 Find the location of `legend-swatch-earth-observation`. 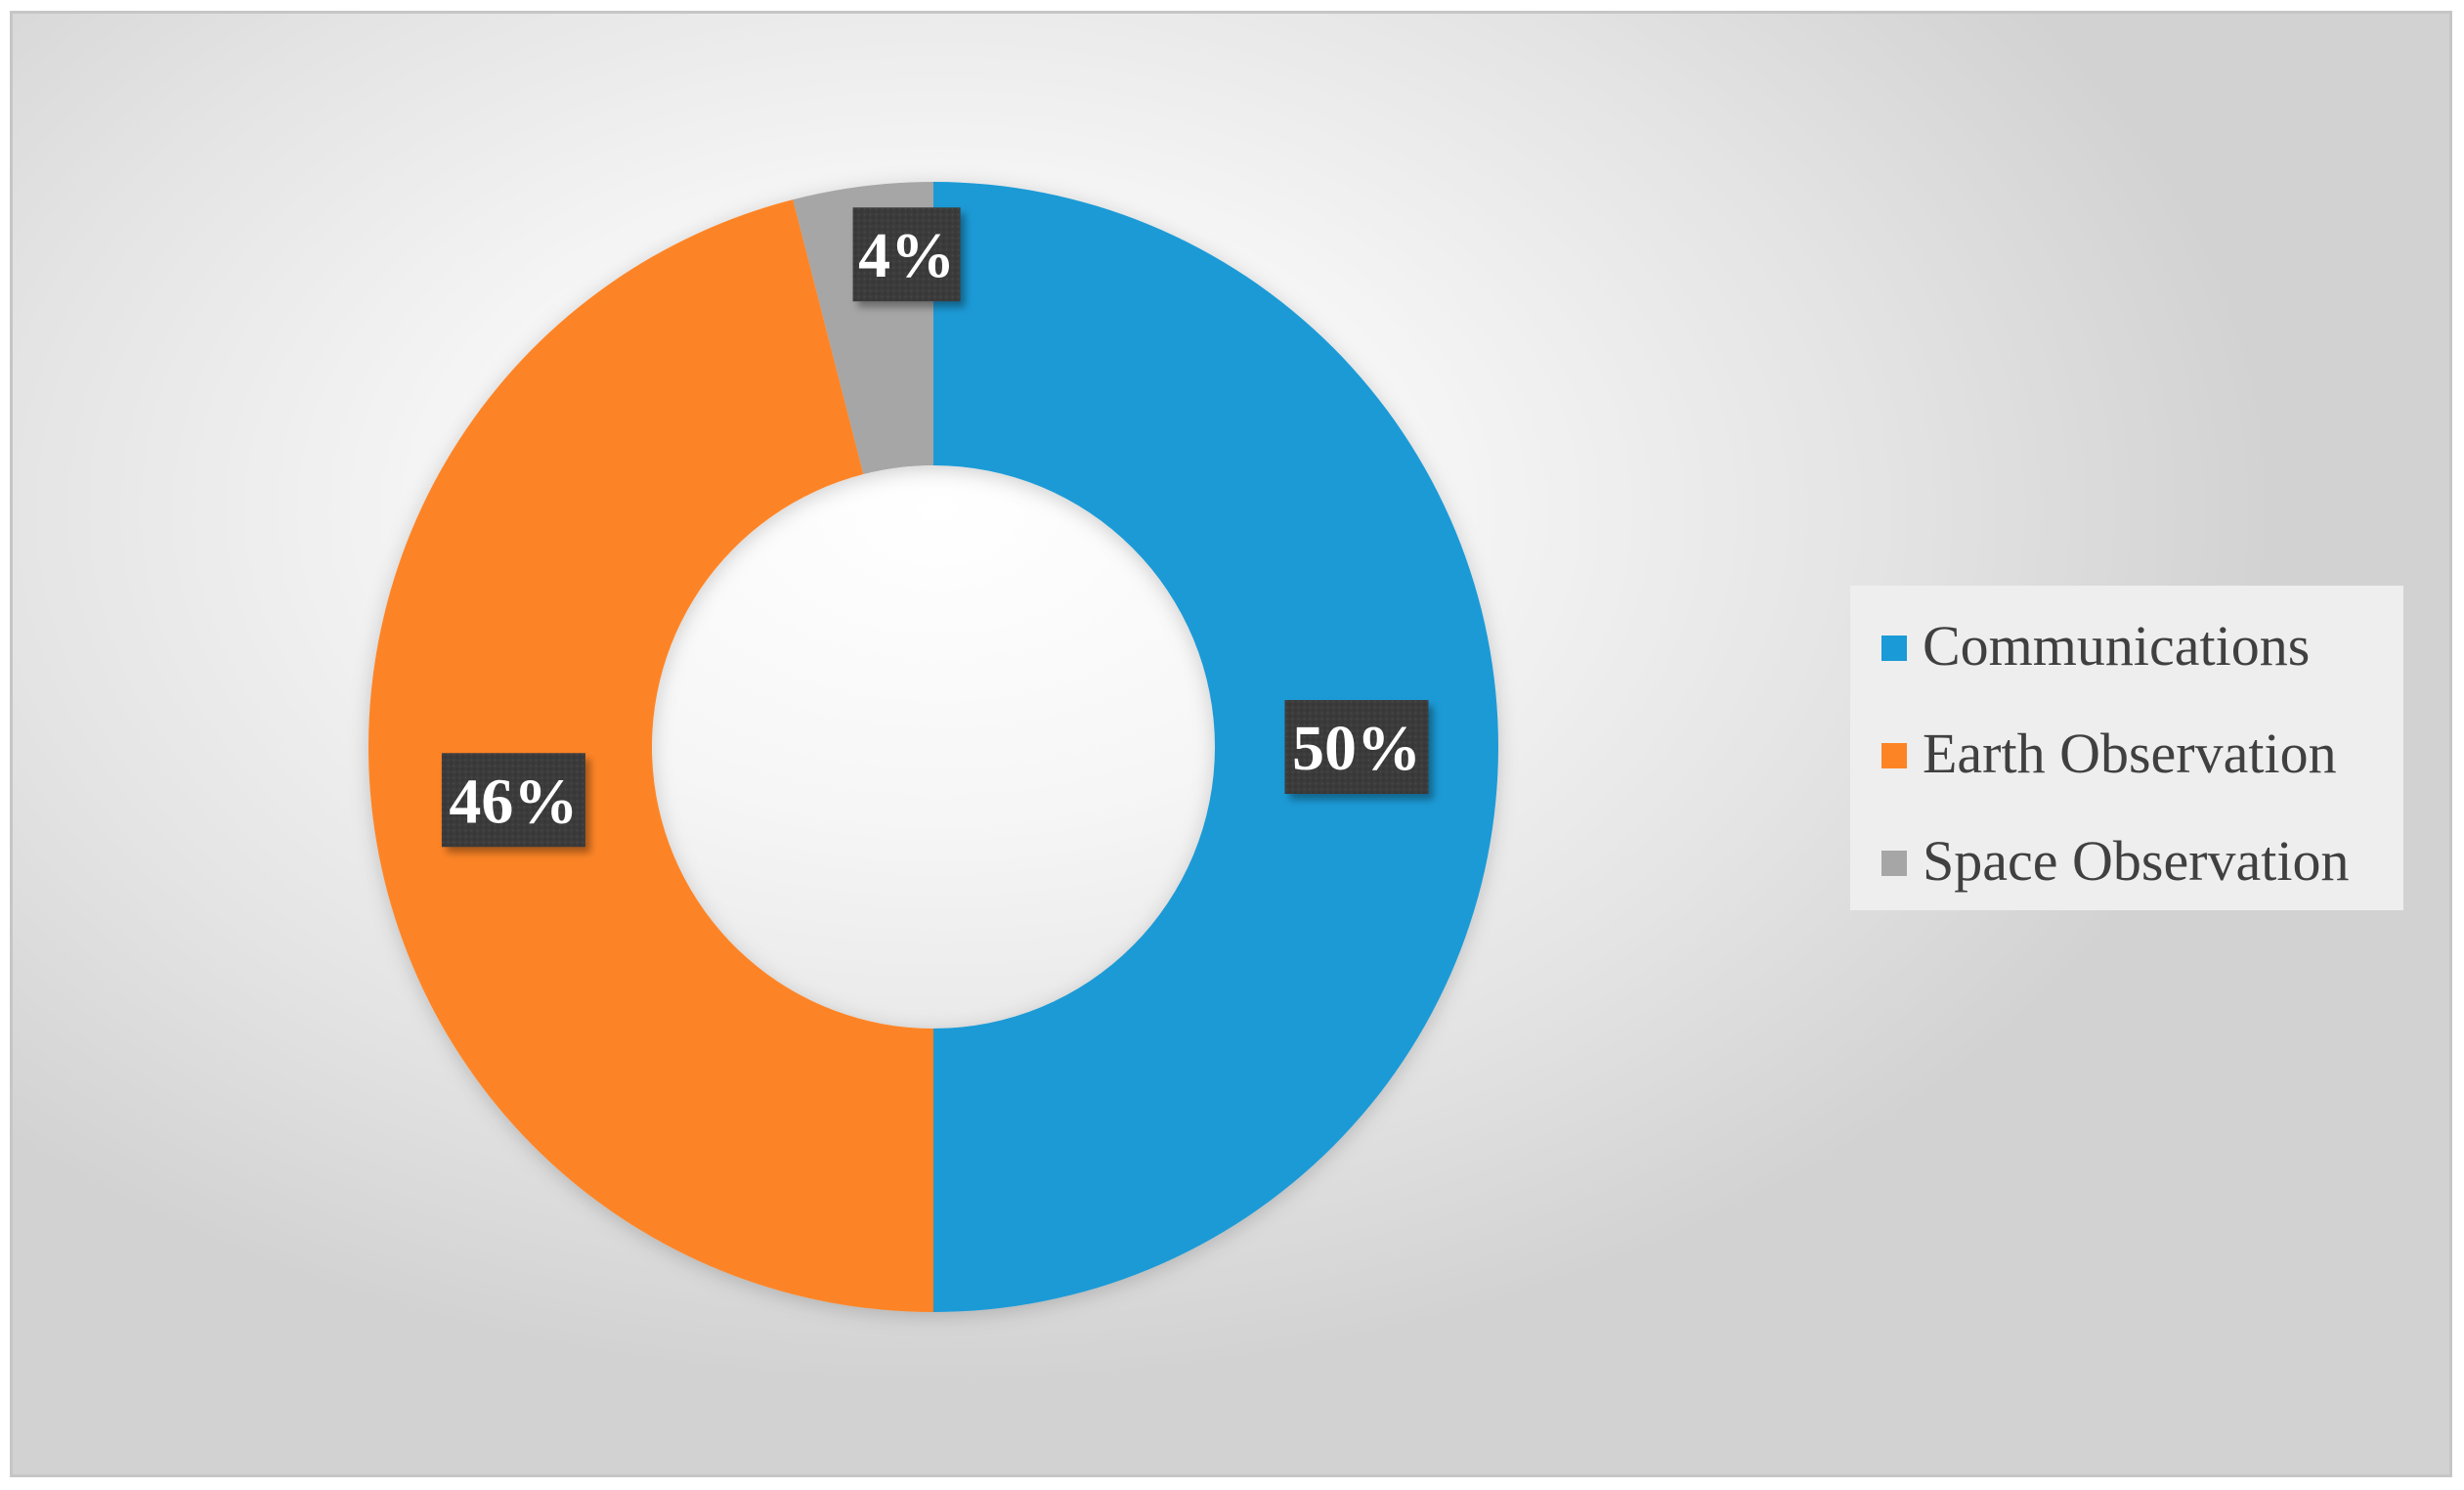

legend-swatch-earth-observation is located at coordinates (1894, 755).